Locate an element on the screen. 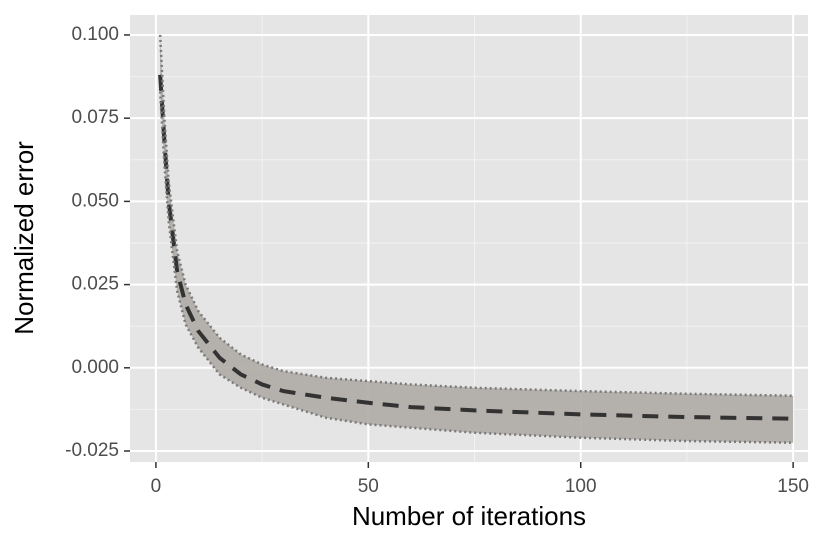 The width and height of the screenshot is (840, 548). y-tick-label: 0.050 is located at coordinates (95, 200).